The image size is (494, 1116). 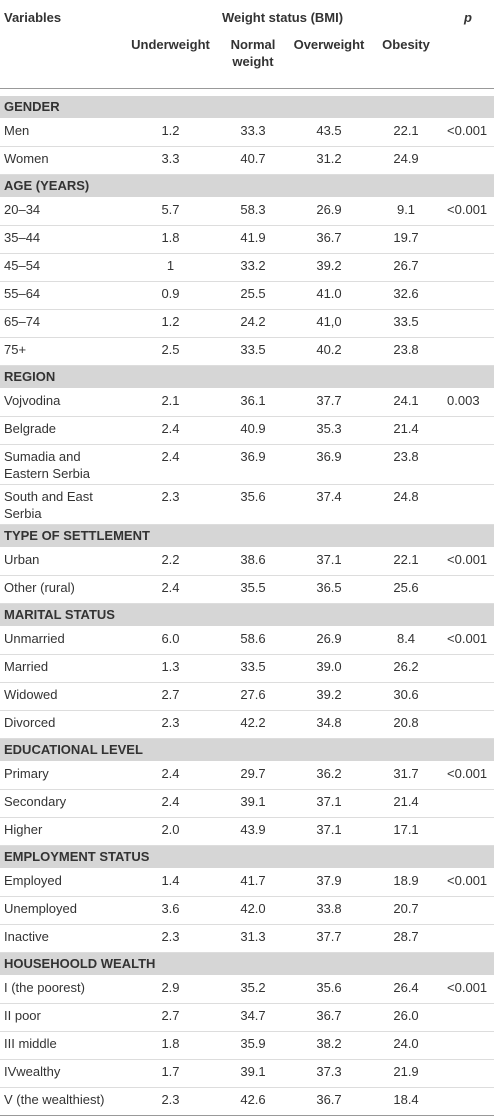 What do you see at coordinates (170, 561) in the screenshot?
I see `cell-value: 2.2` at bounding box center [170, 561].